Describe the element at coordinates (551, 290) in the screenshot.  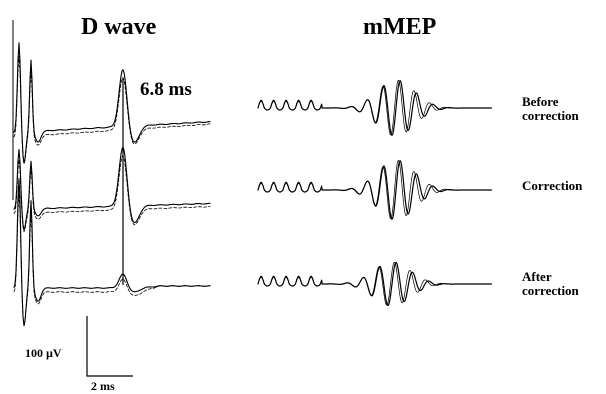
I see `row-label-after-line2: correction` at that location.